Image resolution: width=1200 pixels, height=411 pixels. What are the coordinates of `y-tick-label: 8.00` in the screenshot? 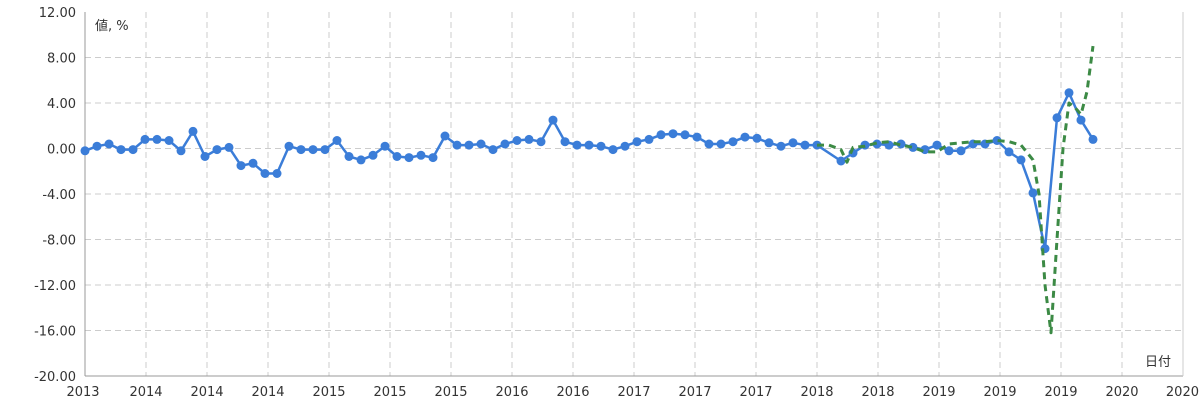 It's located at (61, 59).